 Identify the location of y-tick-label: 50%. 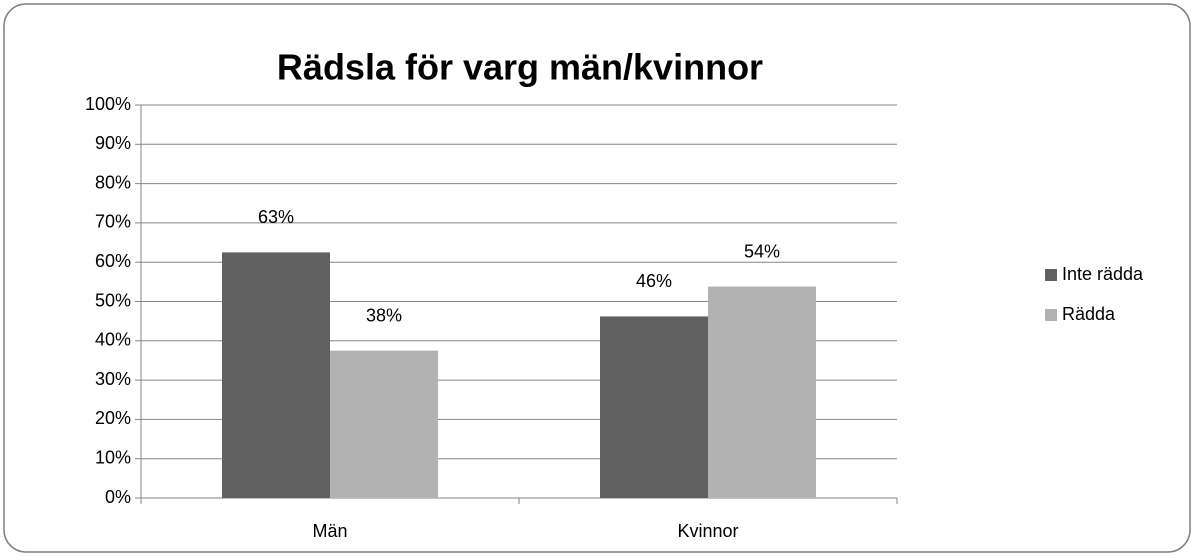
(113, 300).